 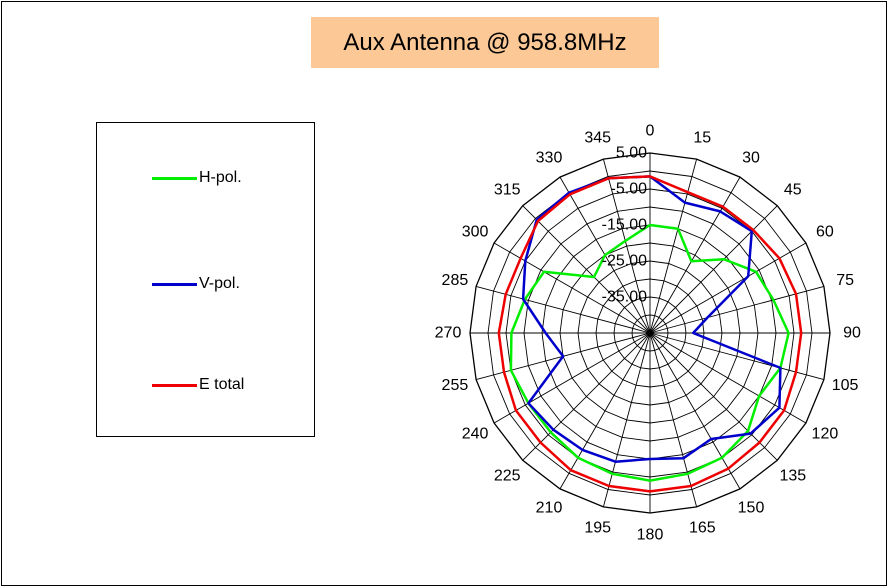 I want to click on series-line-v-pol, so click(x=651, y=319).